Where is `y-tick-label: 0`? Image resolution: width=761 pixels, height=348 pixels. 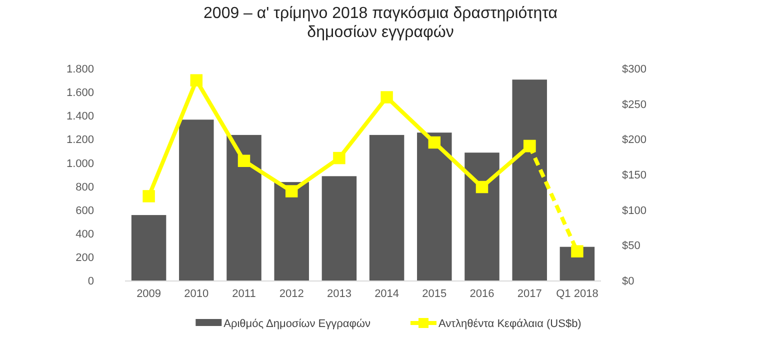
y-tick-label: 0 is located at coordinates (91, 282).